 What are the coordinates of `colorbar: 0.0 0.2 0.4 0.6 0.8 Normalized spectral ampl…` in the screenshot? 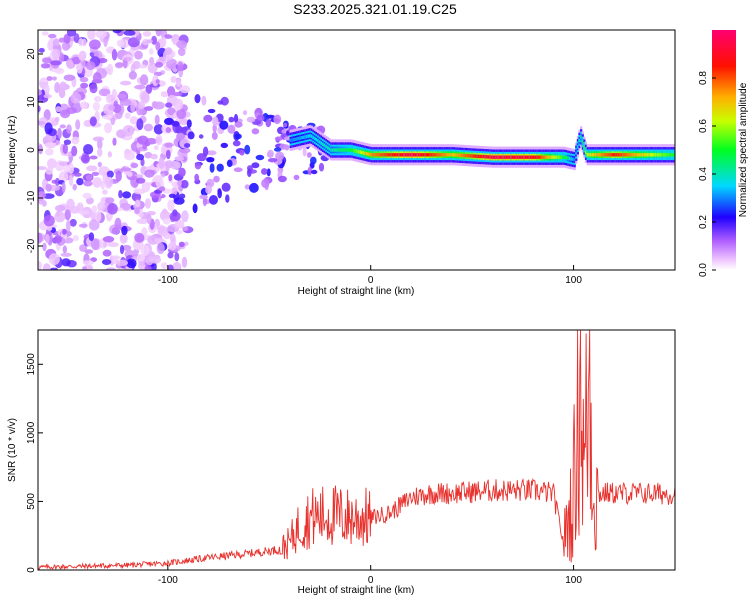 It's located at (723, 153).